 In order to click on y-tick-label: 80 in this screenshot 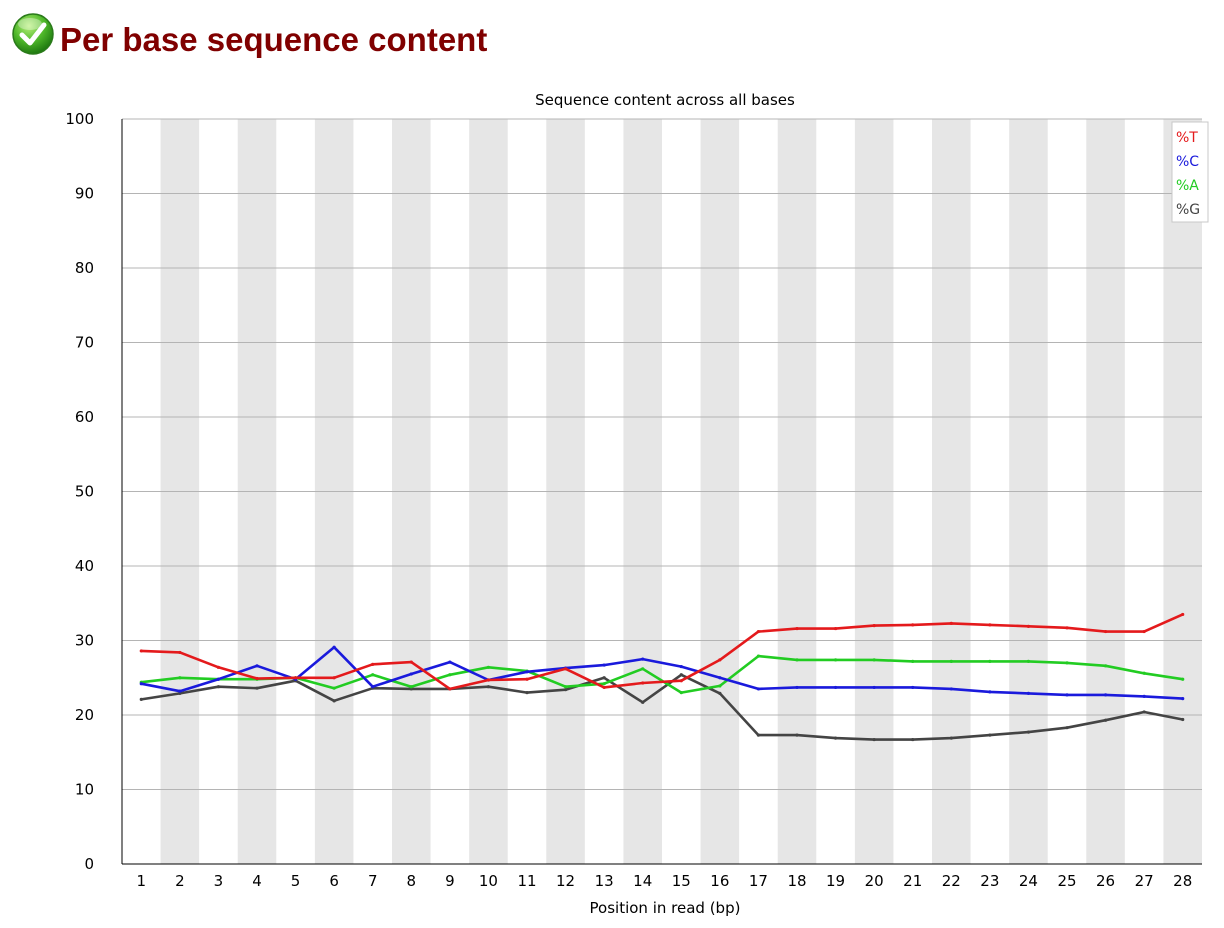, I will do `click(84, 268)`.